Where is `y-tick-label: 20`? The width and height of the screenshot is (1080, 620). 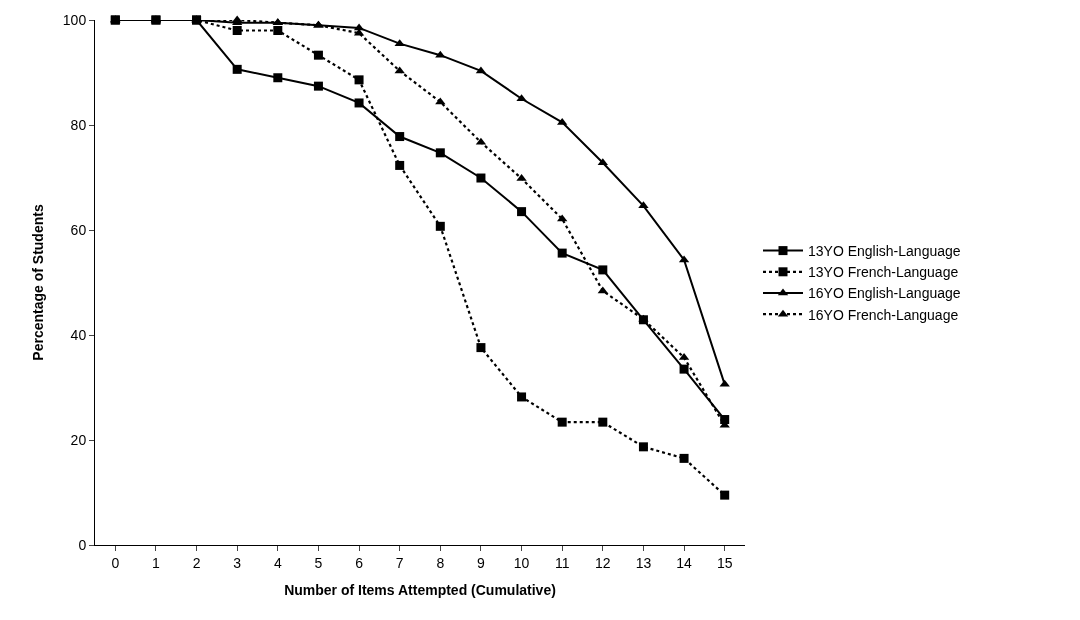
y-tick-label: 20 is located at coordinates (78, 439).